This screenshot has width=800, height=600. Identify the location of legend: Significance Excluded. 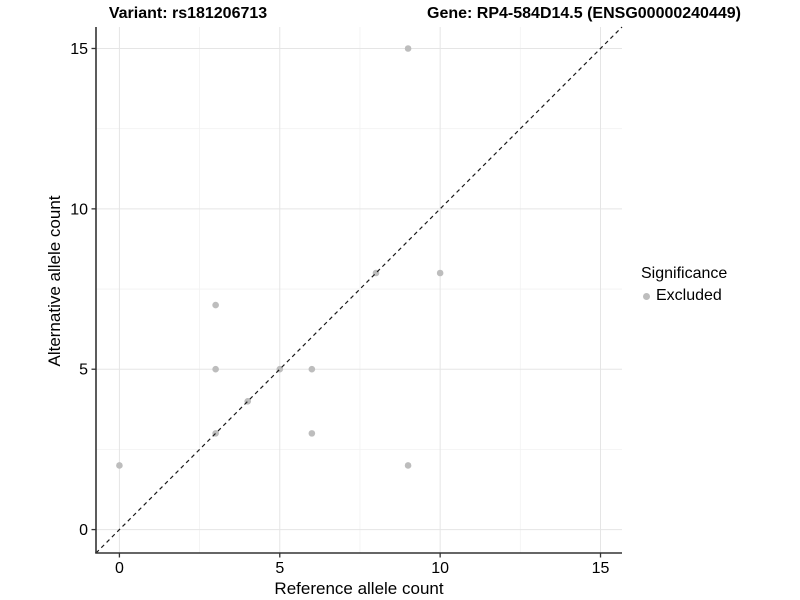
(682, 285).